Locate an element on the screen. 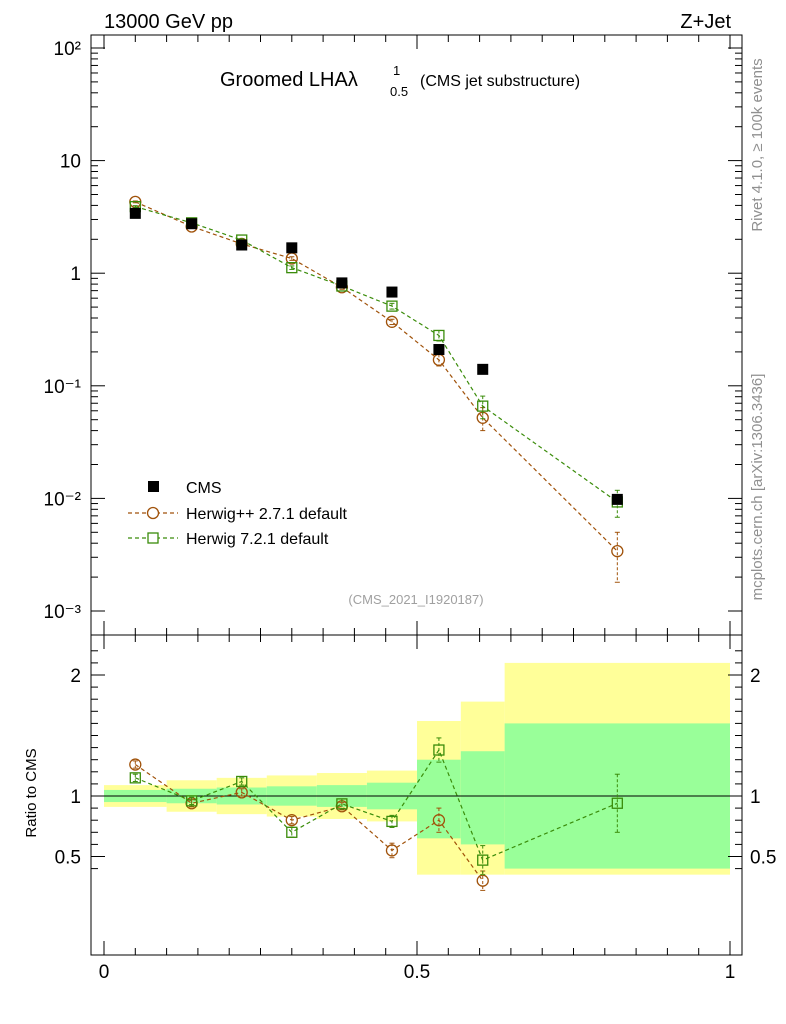 This screenshot has height=1024, width=786. legend-label-herwigpp: Herwig++ 2.7.1 default is located at coordinates (267, 514).